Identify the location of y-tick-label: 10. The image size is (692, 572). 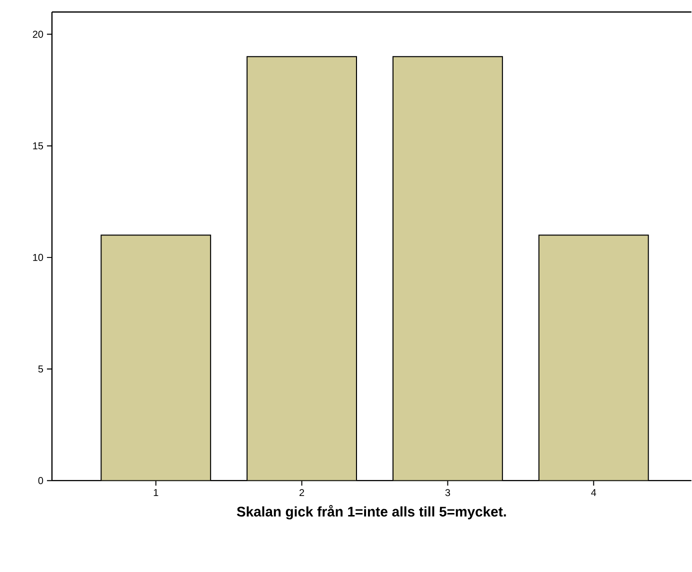
(38, 258).